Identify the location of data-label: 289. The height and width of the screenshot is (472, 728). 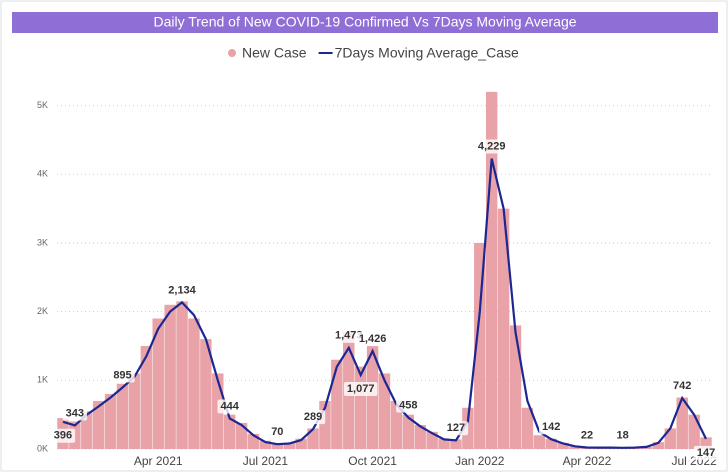
(313, 417).